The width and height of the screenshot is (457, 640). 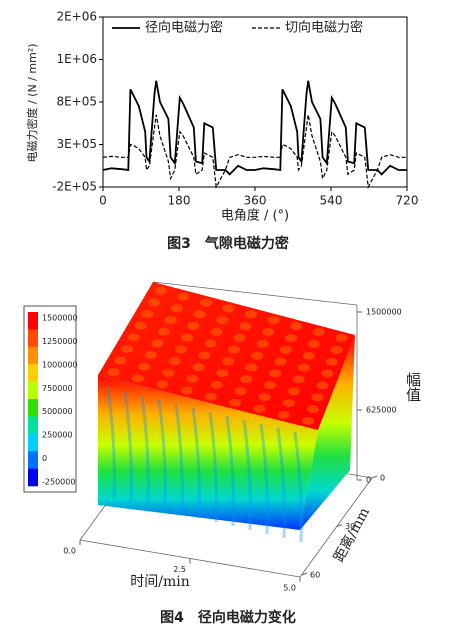 I want to click on surface-right, so click(x=327, y=432).